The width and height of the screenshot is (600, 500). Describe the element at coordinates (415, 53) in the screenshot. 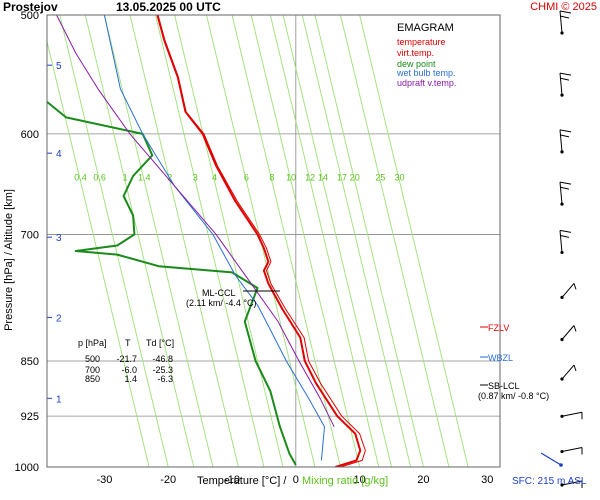

I see `legend-item-virt-temp: virt.temp.` at that location.